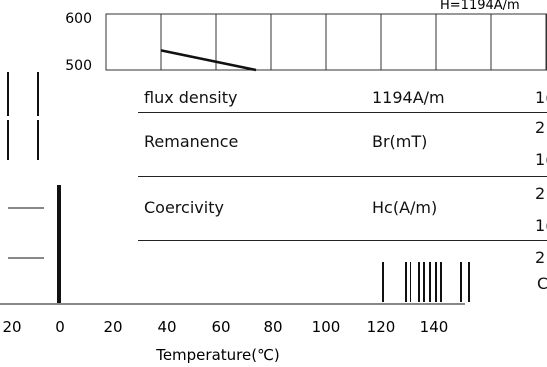 The image size is (547, 367). I want to click on inset-y-tick-label: 600, so click(78, 19).